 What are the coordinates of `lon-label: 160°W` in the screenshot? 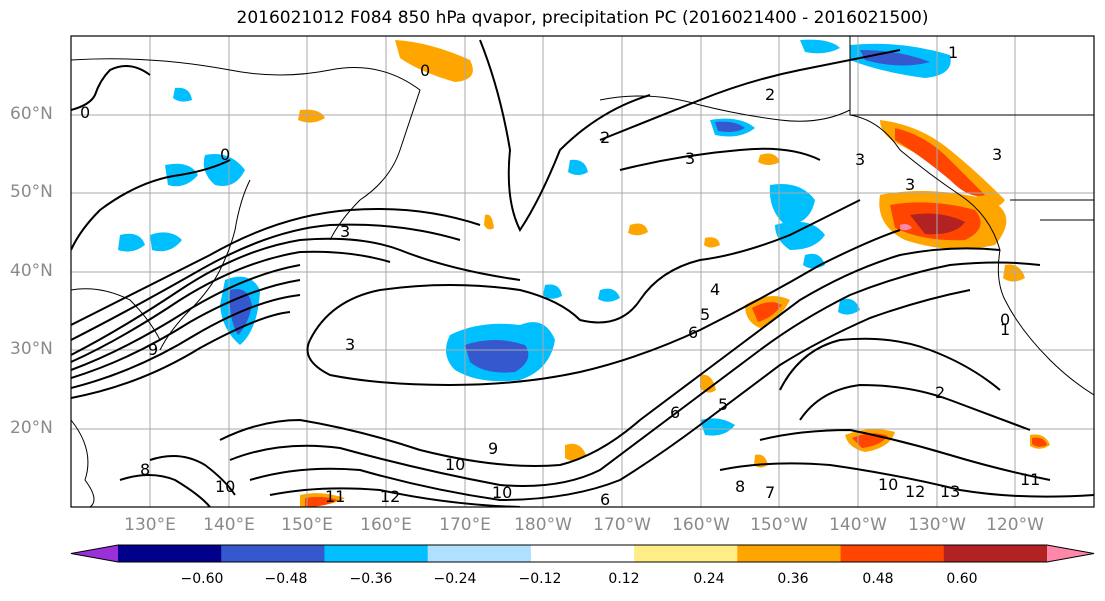 It's located at (701, 525).